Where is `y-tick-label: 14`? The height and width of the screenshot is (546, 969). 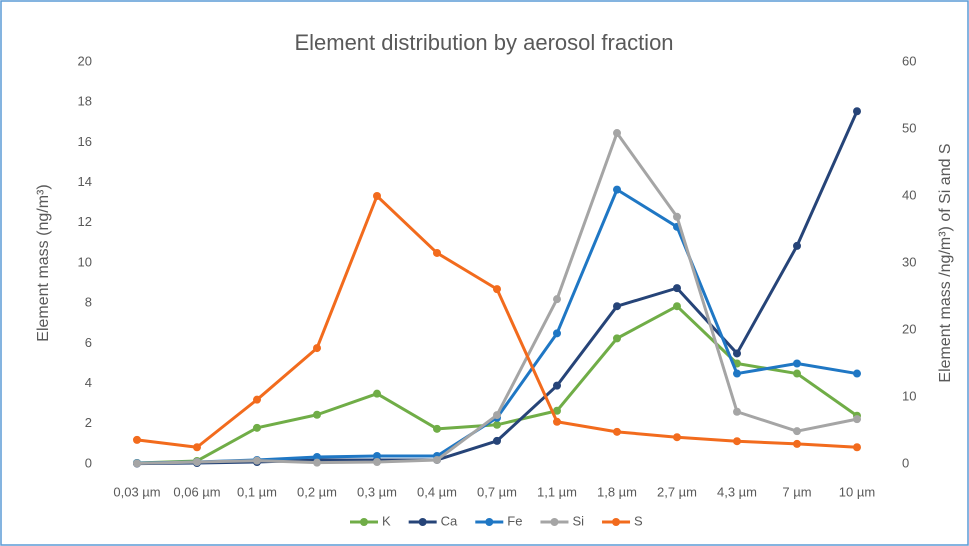 y-tick-label: 14 is located at coordinates (85, 181).